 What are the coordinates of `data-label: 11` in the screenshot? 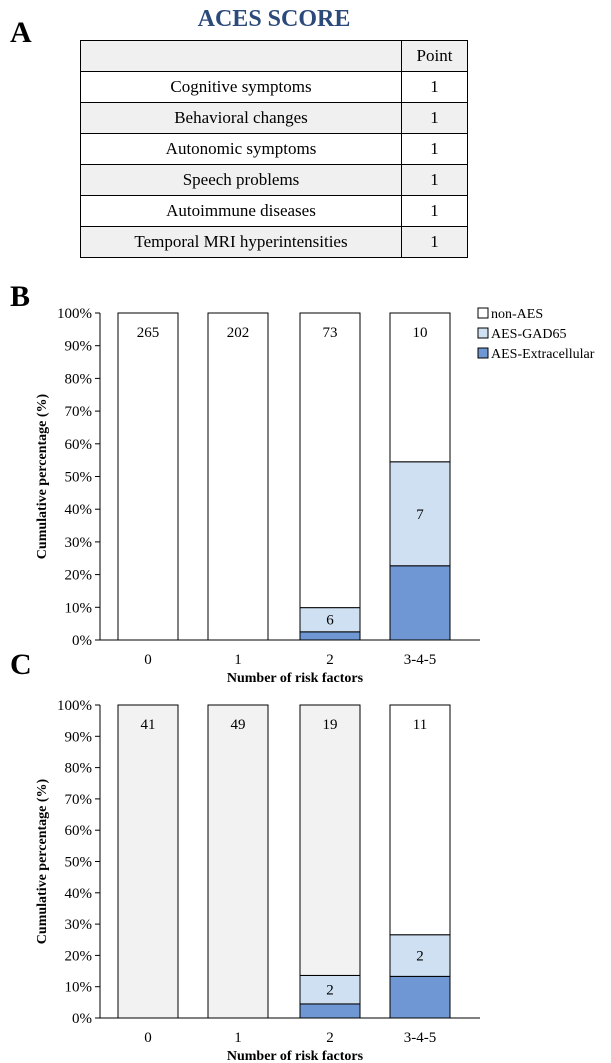 It's located at (420, 725).